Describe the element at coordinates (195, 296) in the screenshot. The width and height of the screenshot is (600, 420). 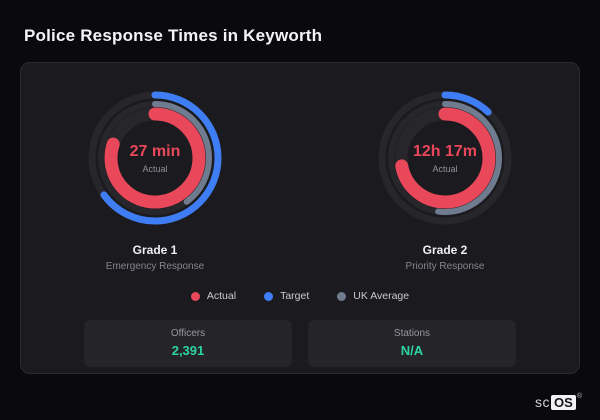
I see `legend-dot-actual` at that location.